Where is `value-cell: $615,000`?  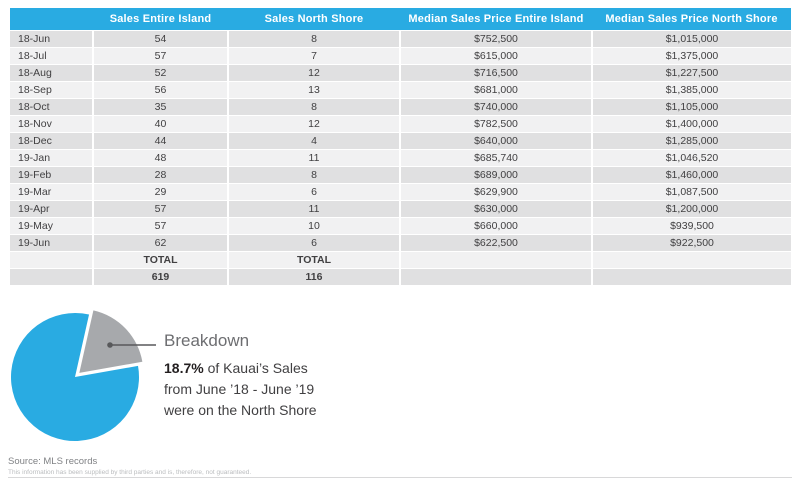 value-cell: $615,000 is located at coordinates (495, 55).